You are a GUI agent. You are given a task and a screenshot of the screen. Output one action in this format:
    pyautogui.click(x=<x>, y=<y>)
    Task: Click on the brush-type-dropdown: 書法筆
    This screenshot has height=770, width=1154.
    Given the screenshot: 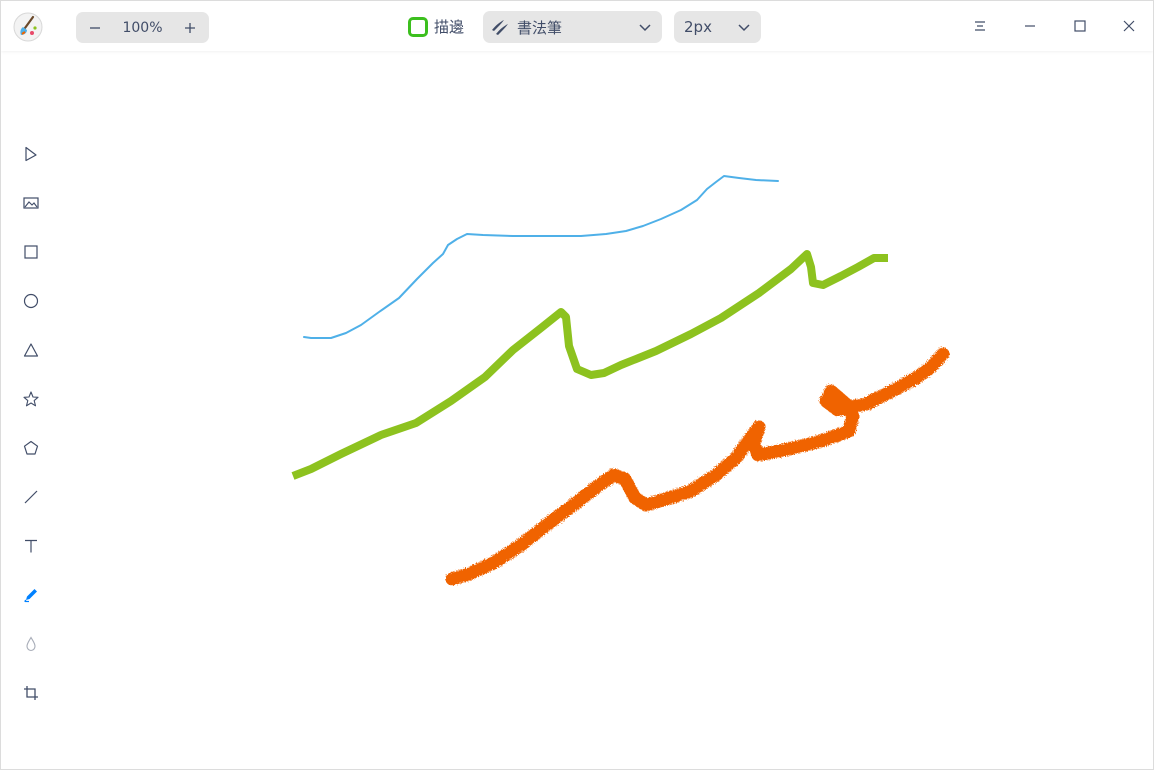 What is the action you would take?
    pyautogui.click(x=572, y=27)
    